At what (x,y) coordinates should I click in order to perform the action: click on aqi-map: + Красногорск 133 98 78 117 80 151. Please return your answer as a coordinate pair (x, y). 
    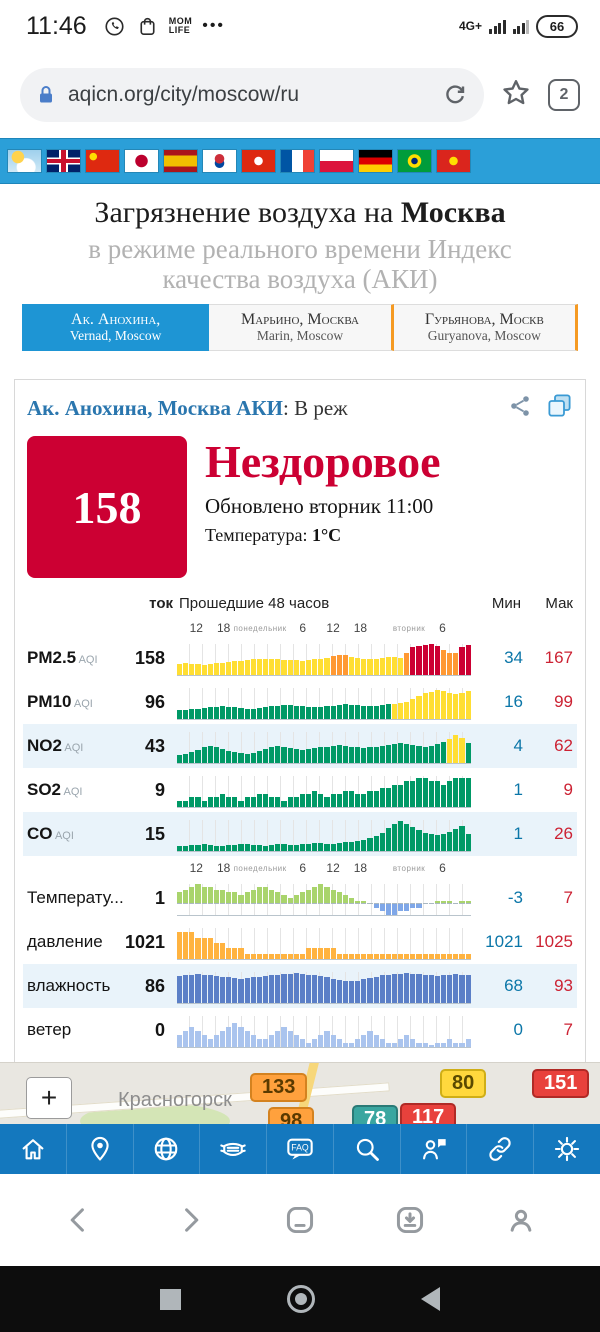
    Looking at the image, I should click on (300, 1093).